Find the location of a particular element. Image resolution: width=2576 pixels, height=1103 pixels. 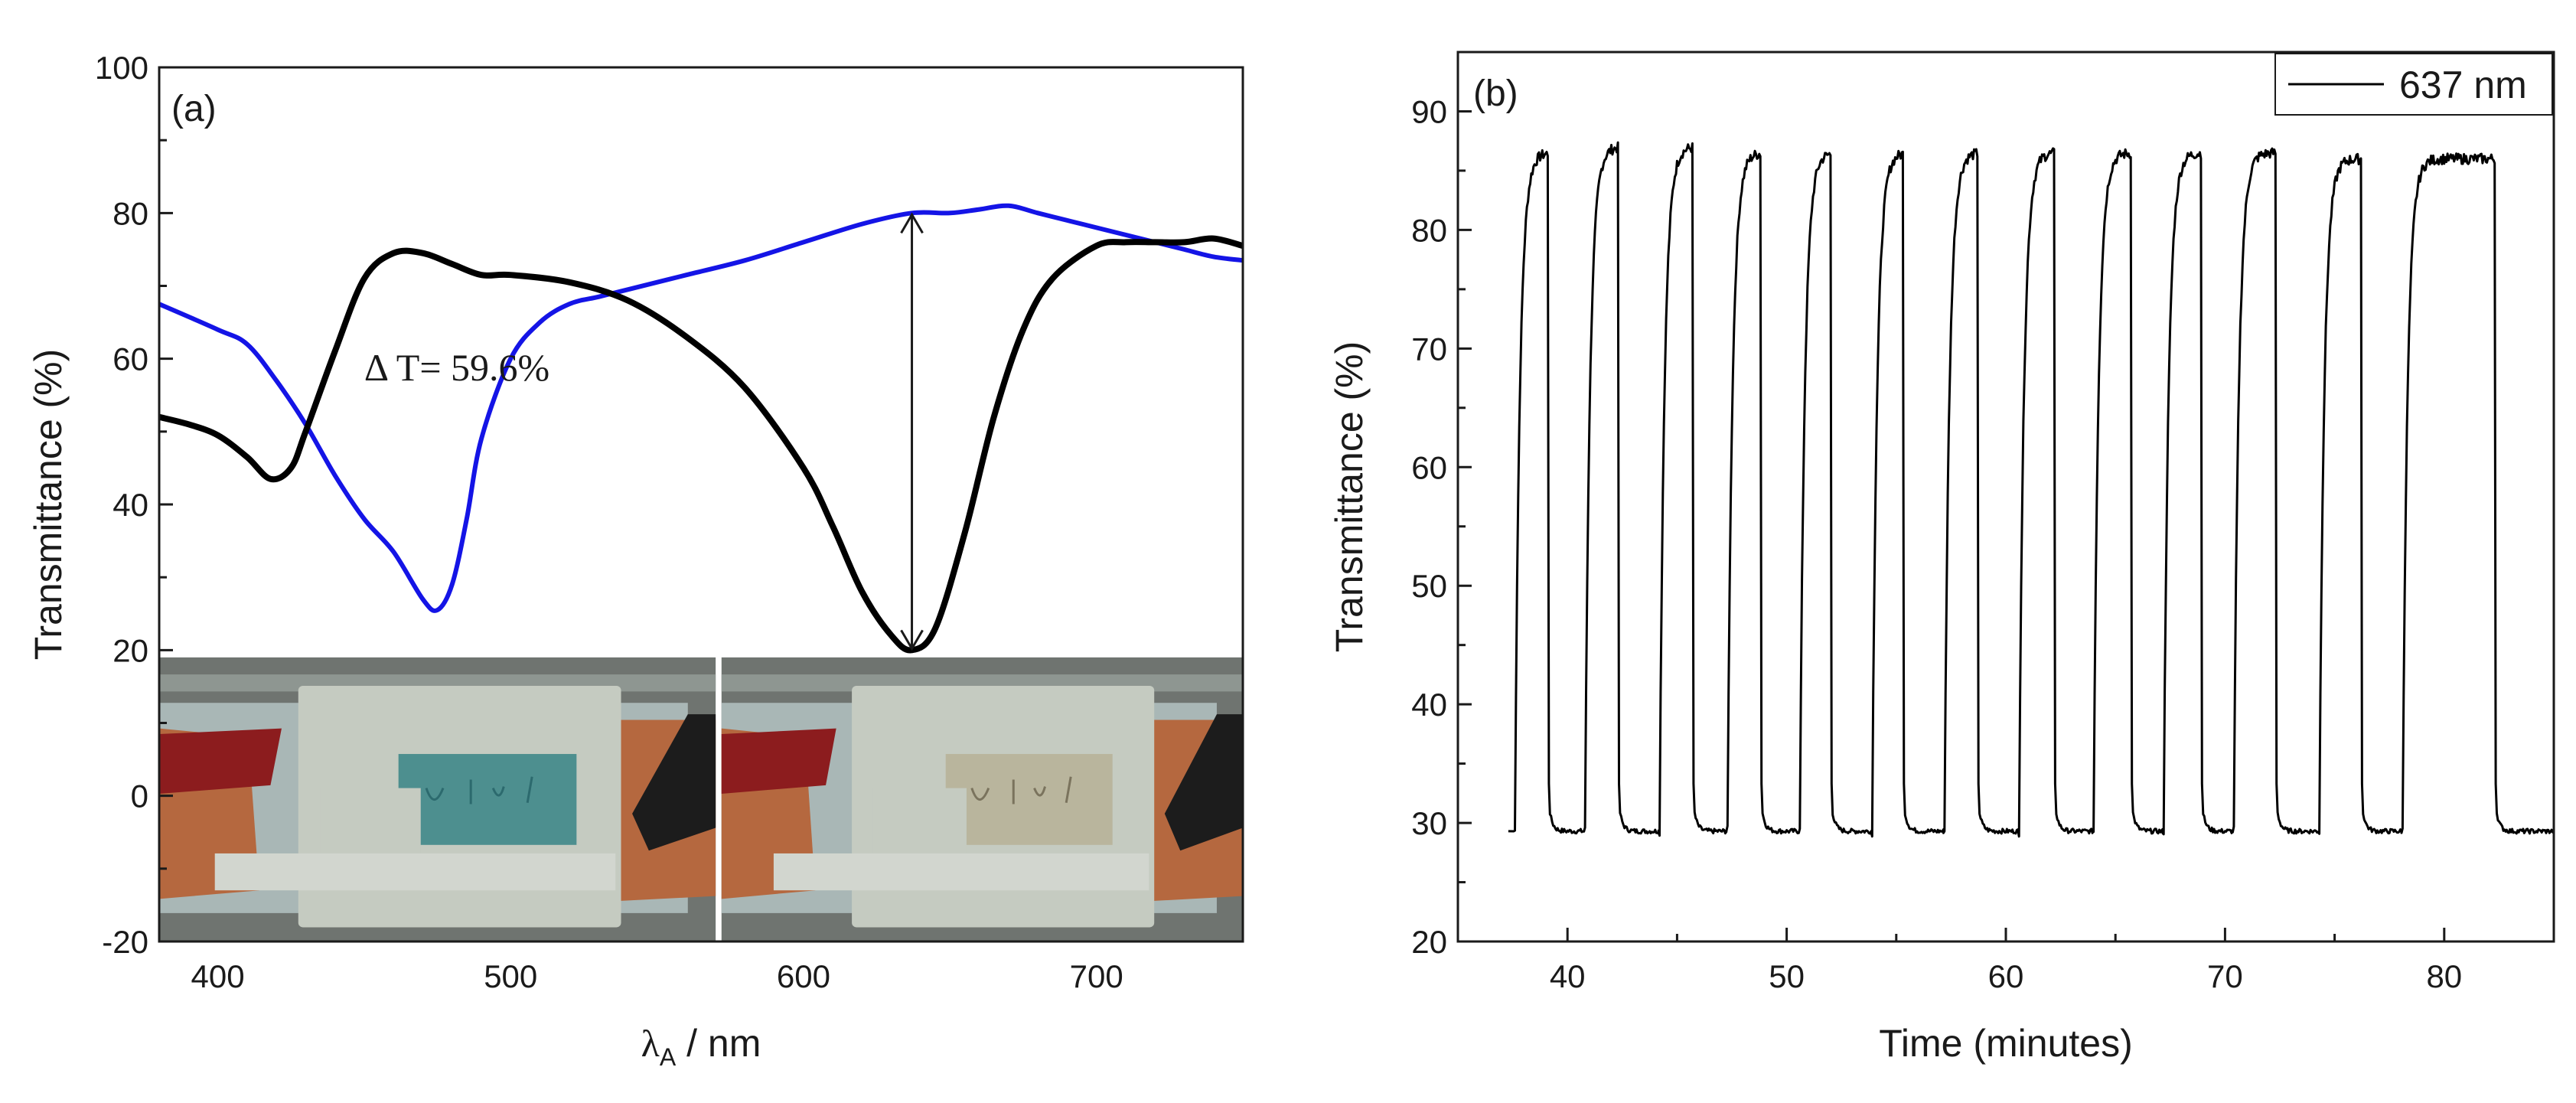

y-tick-label: 70 is located at coordinates (1429, 349).